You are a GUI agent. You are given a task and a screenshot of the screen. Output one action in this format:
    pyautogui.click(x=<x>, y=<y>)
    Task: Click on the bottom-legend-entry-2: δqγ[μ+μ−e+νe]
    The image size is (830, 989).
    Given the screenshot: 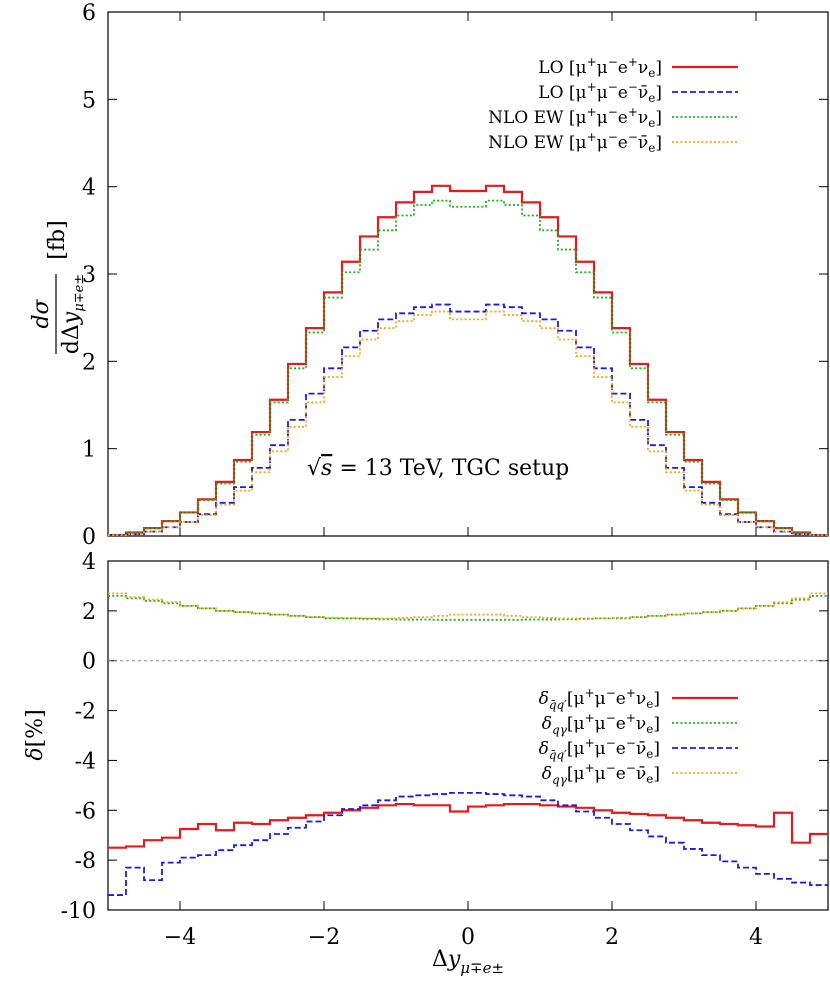 What is the action you would take?
    pyautogui.click(x=640, y=724)
    